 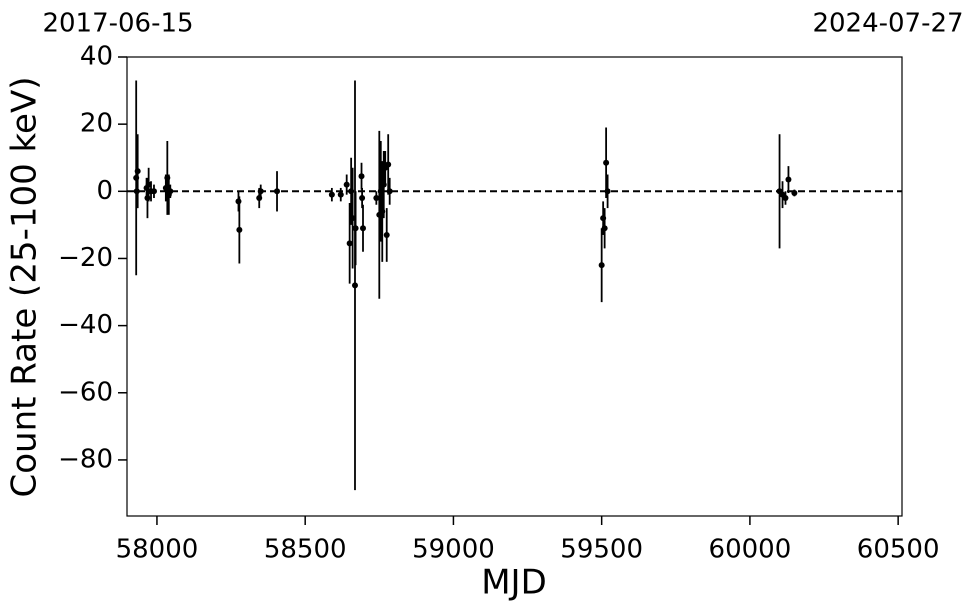 What do you see at coordinates (887, 24) in the screenshot?
I see `top-right-label: 2024-07-27` at bounding box center [887, 24].